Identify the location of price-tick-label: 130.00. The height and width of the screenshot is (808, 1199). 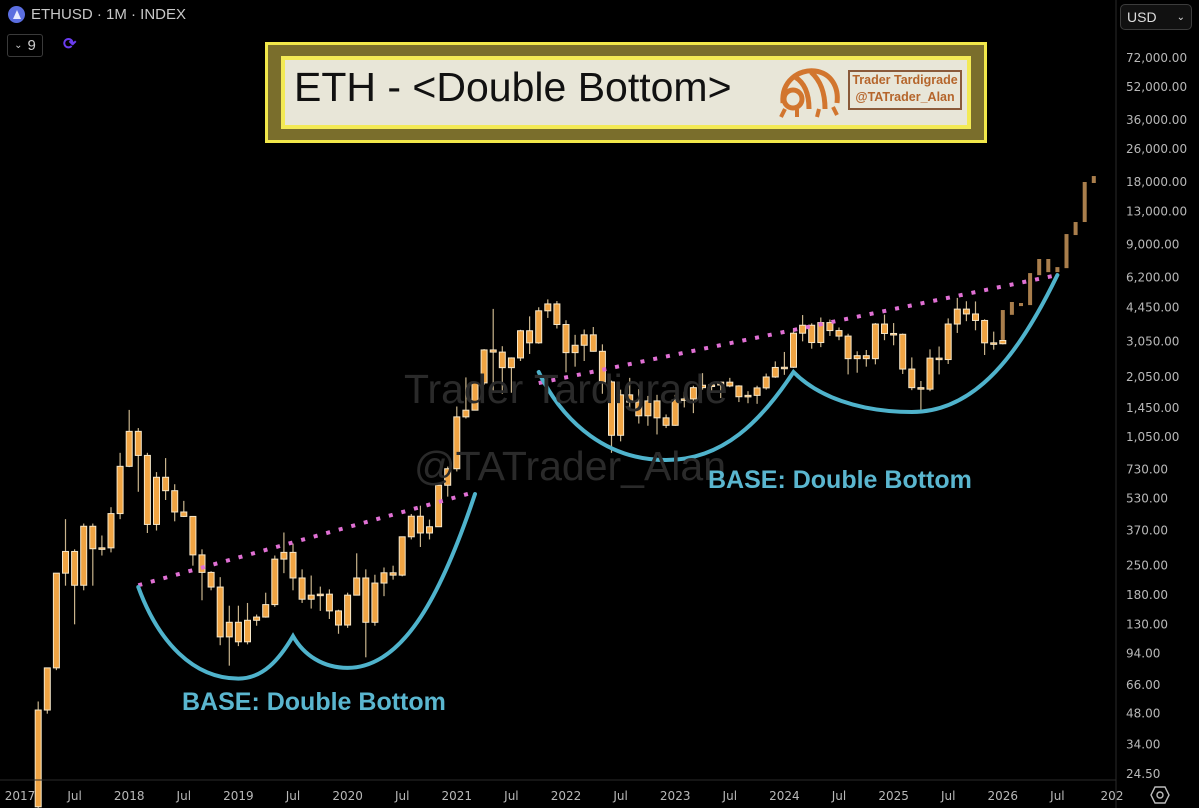
(1147, 624).